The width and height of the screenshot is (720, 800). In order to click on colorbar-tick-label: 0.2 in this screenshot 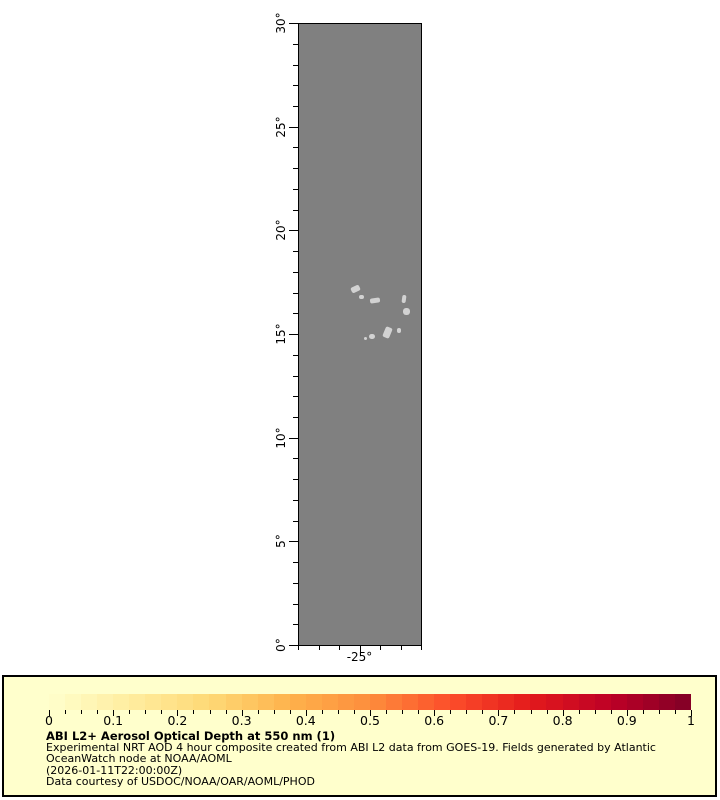, I will do `click(177, 720)`.